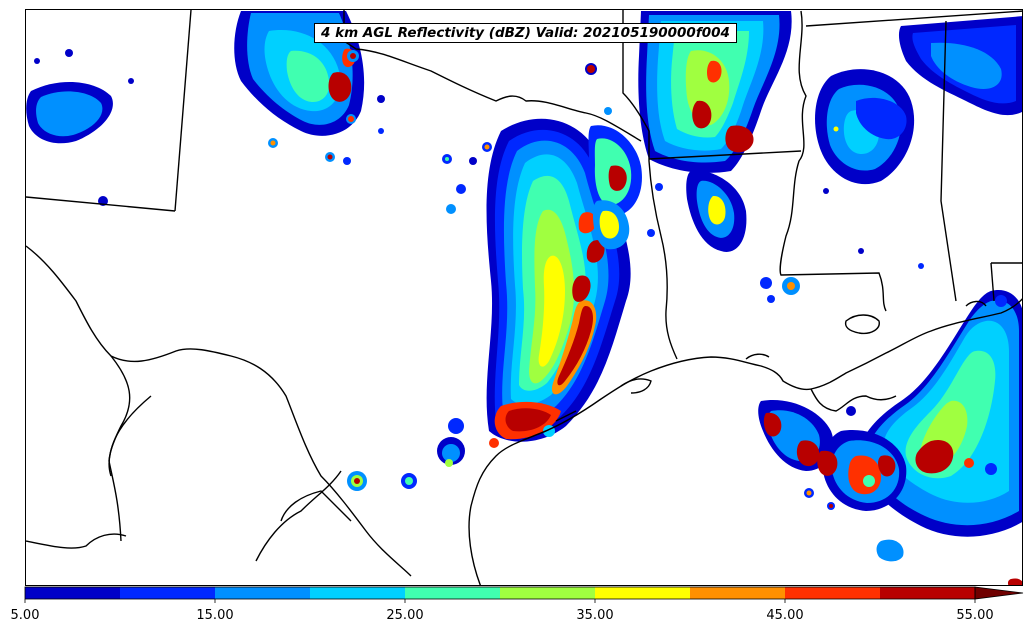 The height and width of the screenshot is (633, 1033). What do you see at coordinates (615, 187) in the screenshot?
I see `echo-east-texas-cells` at bounding box center [615, 187].